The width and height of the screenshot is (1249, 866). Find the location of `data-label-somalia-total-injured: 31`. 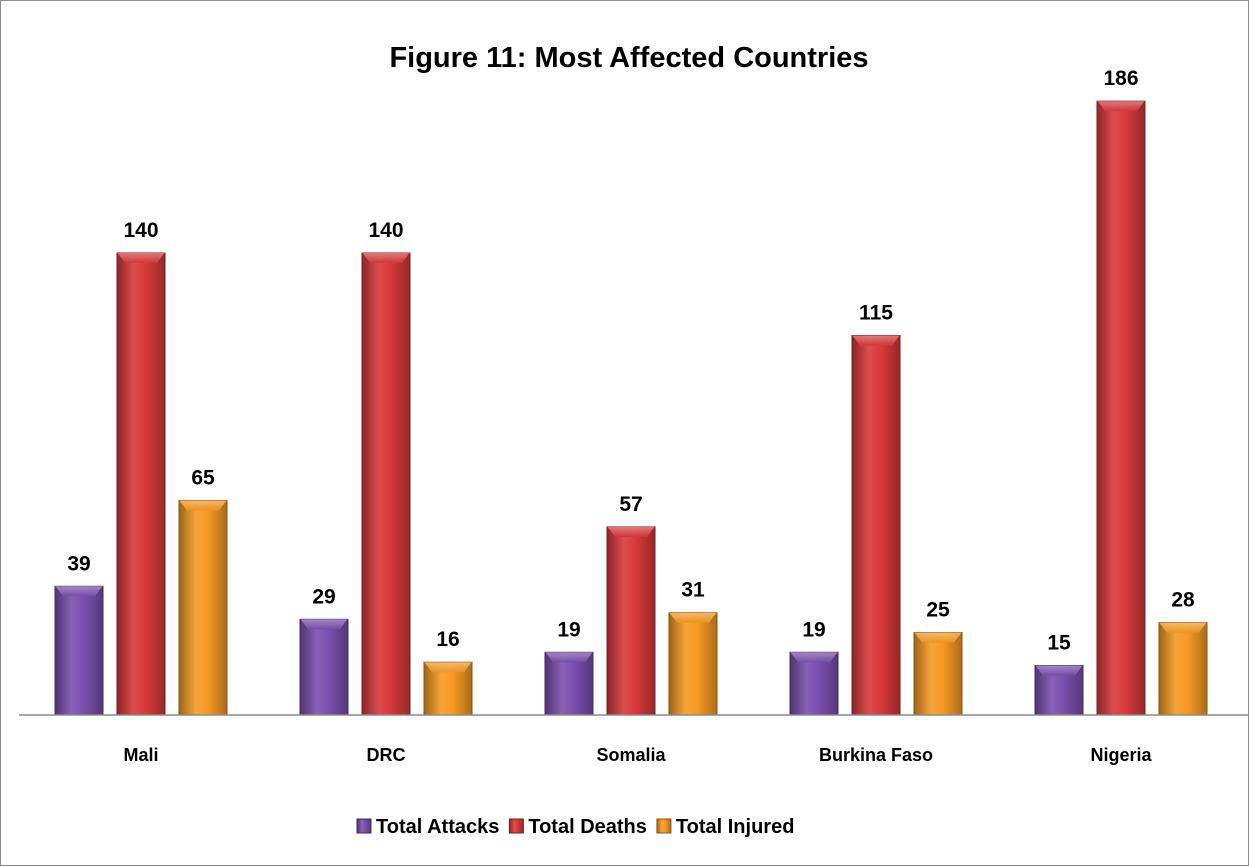

data-label-somalia-total-injured: 31 is located at coordinates (693, 590).